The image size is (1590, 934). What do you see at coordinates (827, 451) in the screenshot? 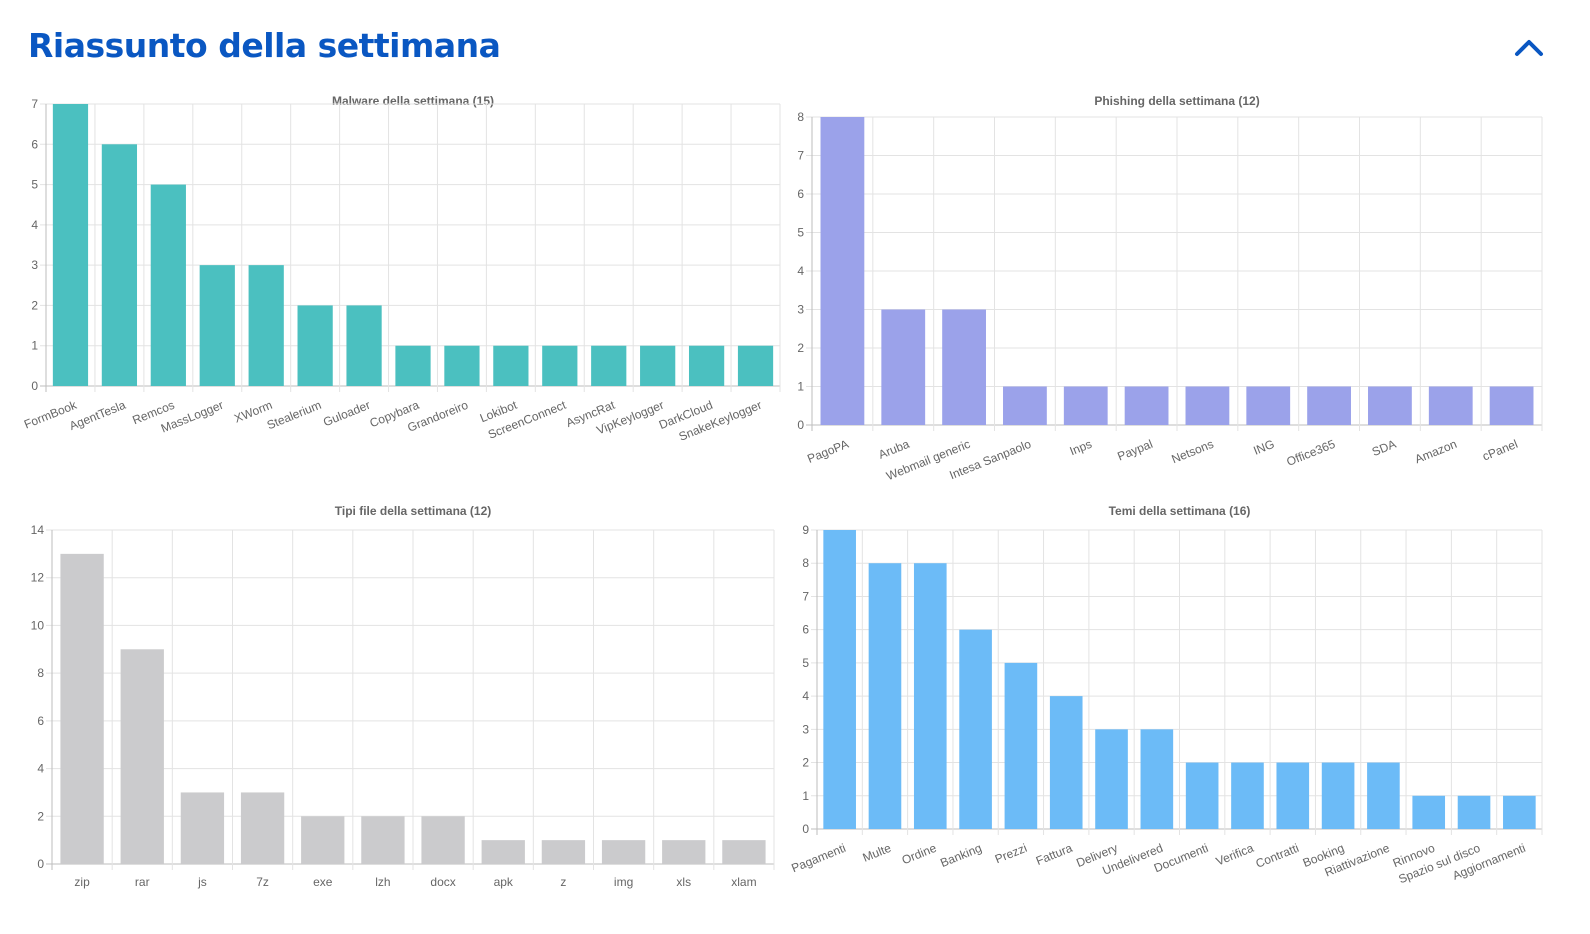
I see `x-tick-label: PagoPA` at bounding box center [827, 451].